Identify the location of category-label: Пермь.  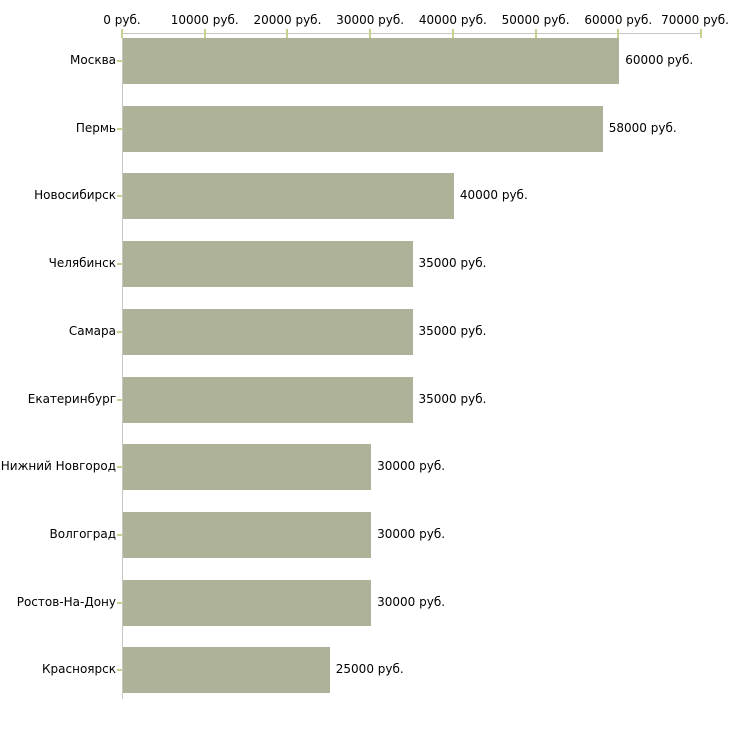
(95, 127).